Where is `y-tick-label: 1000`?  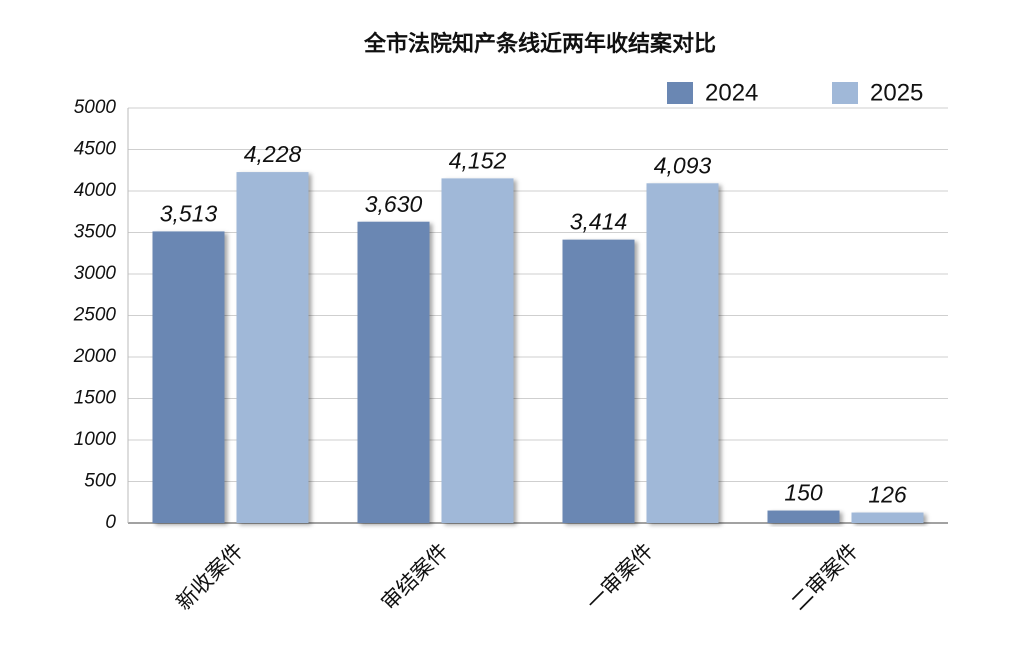
y-tick-label: 1000 is located at coordinates (95, 439).